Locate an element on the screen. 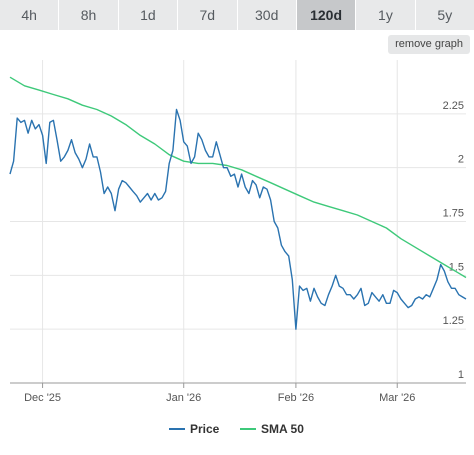  tab-1d: 1d is located at coordinates (148, 15).